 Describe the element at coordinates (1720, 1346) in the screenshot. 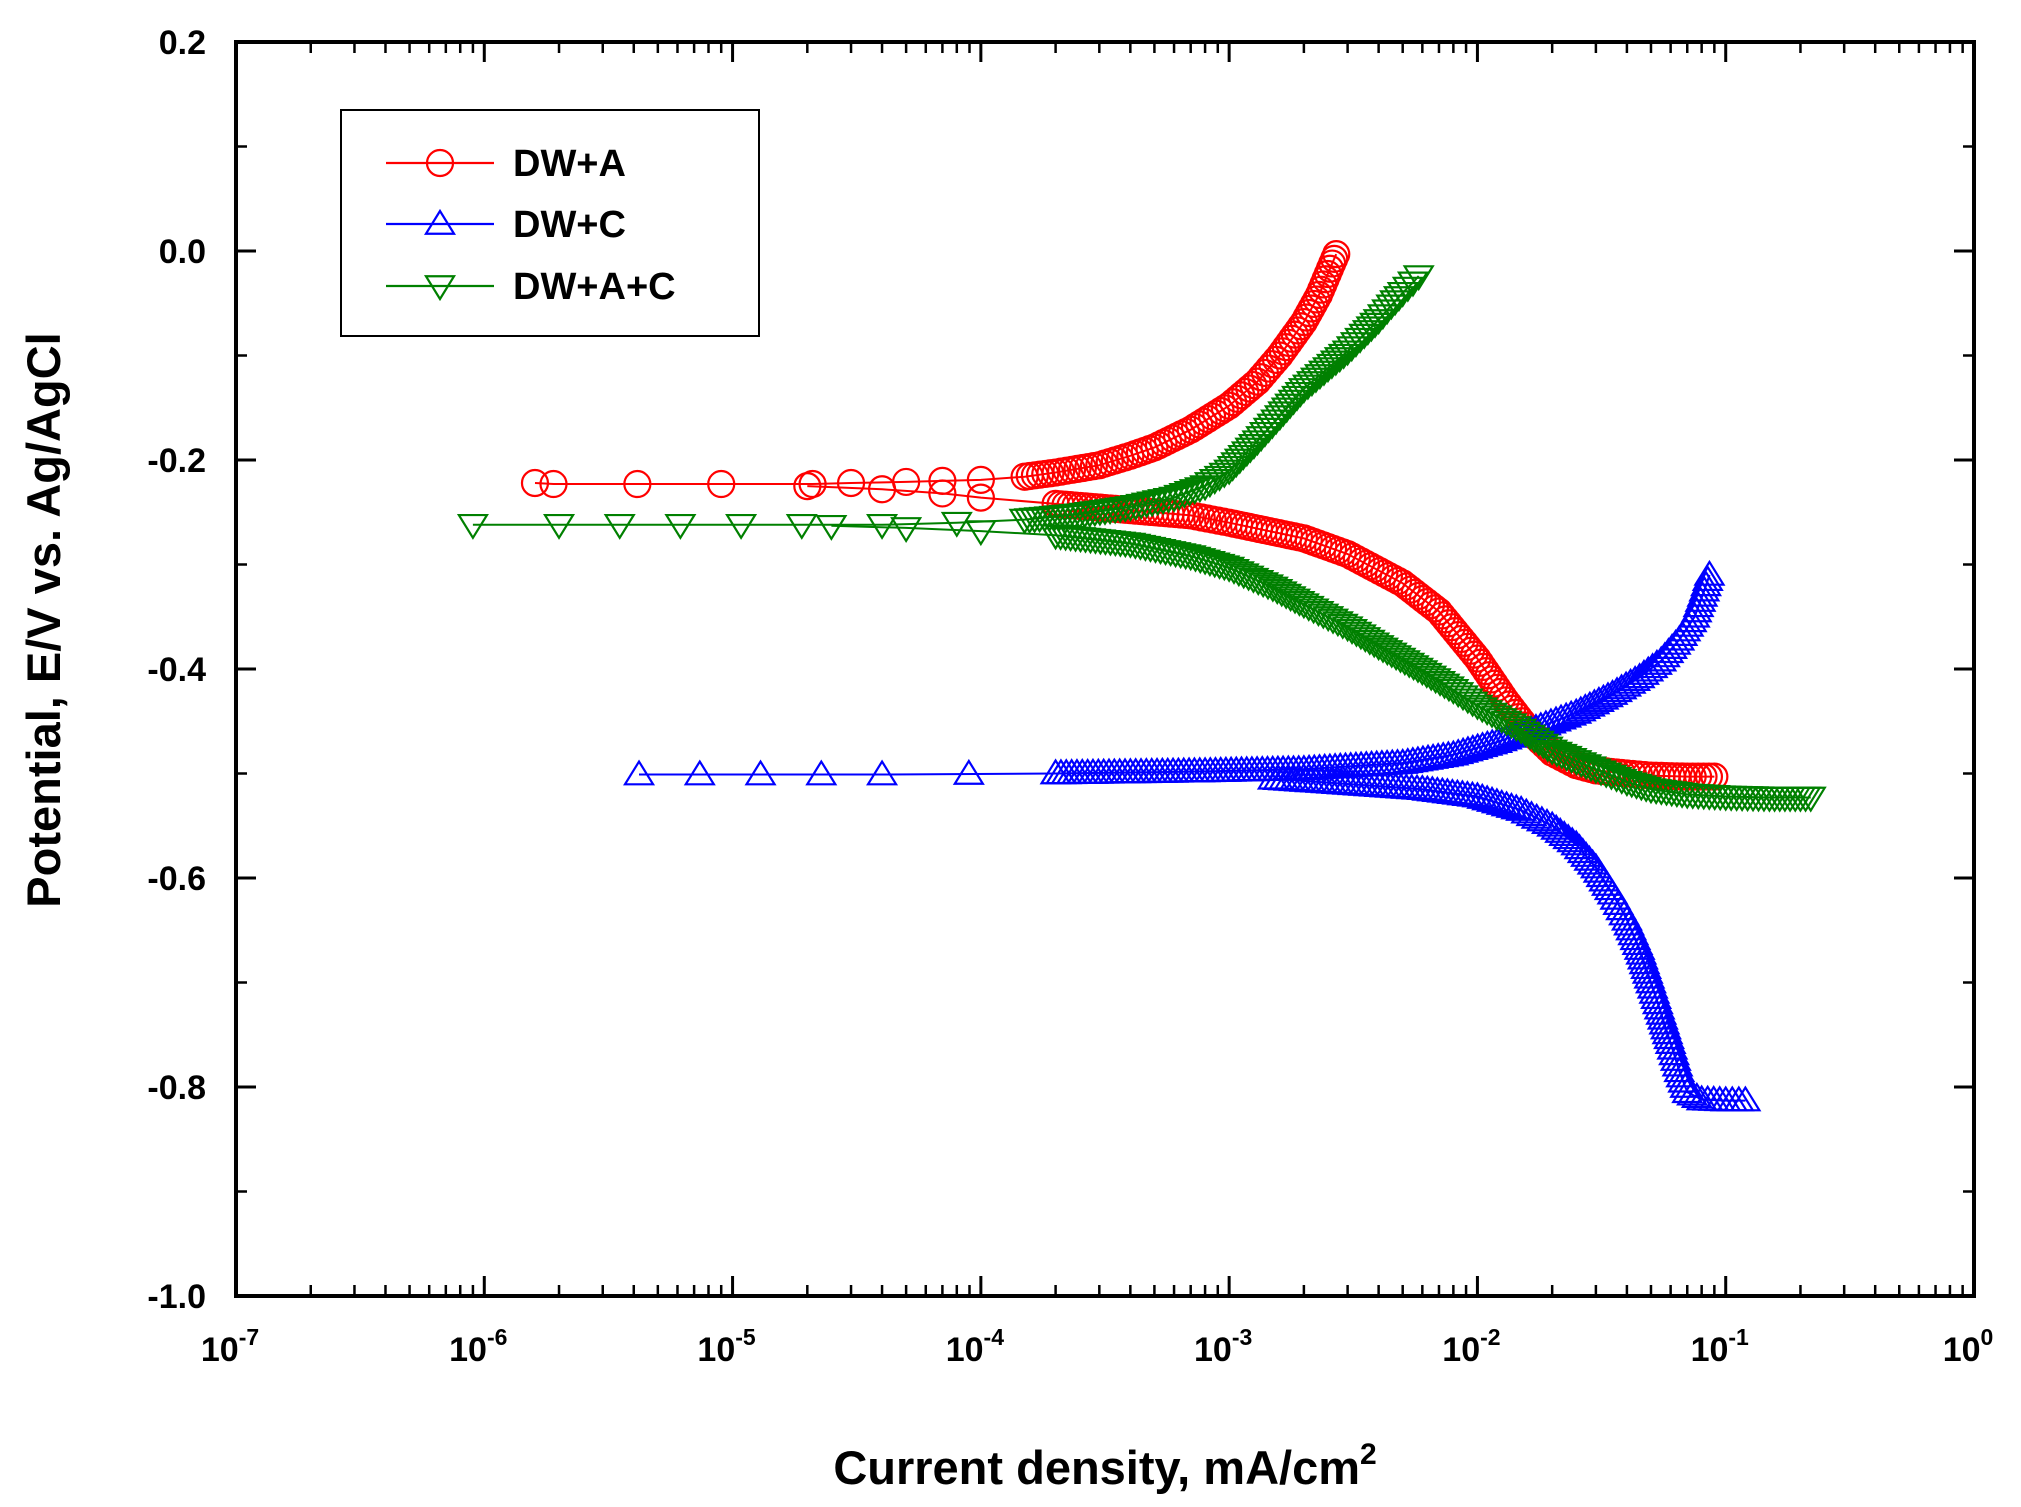

I see `x-tick-label: 10⁻¹` at that location.